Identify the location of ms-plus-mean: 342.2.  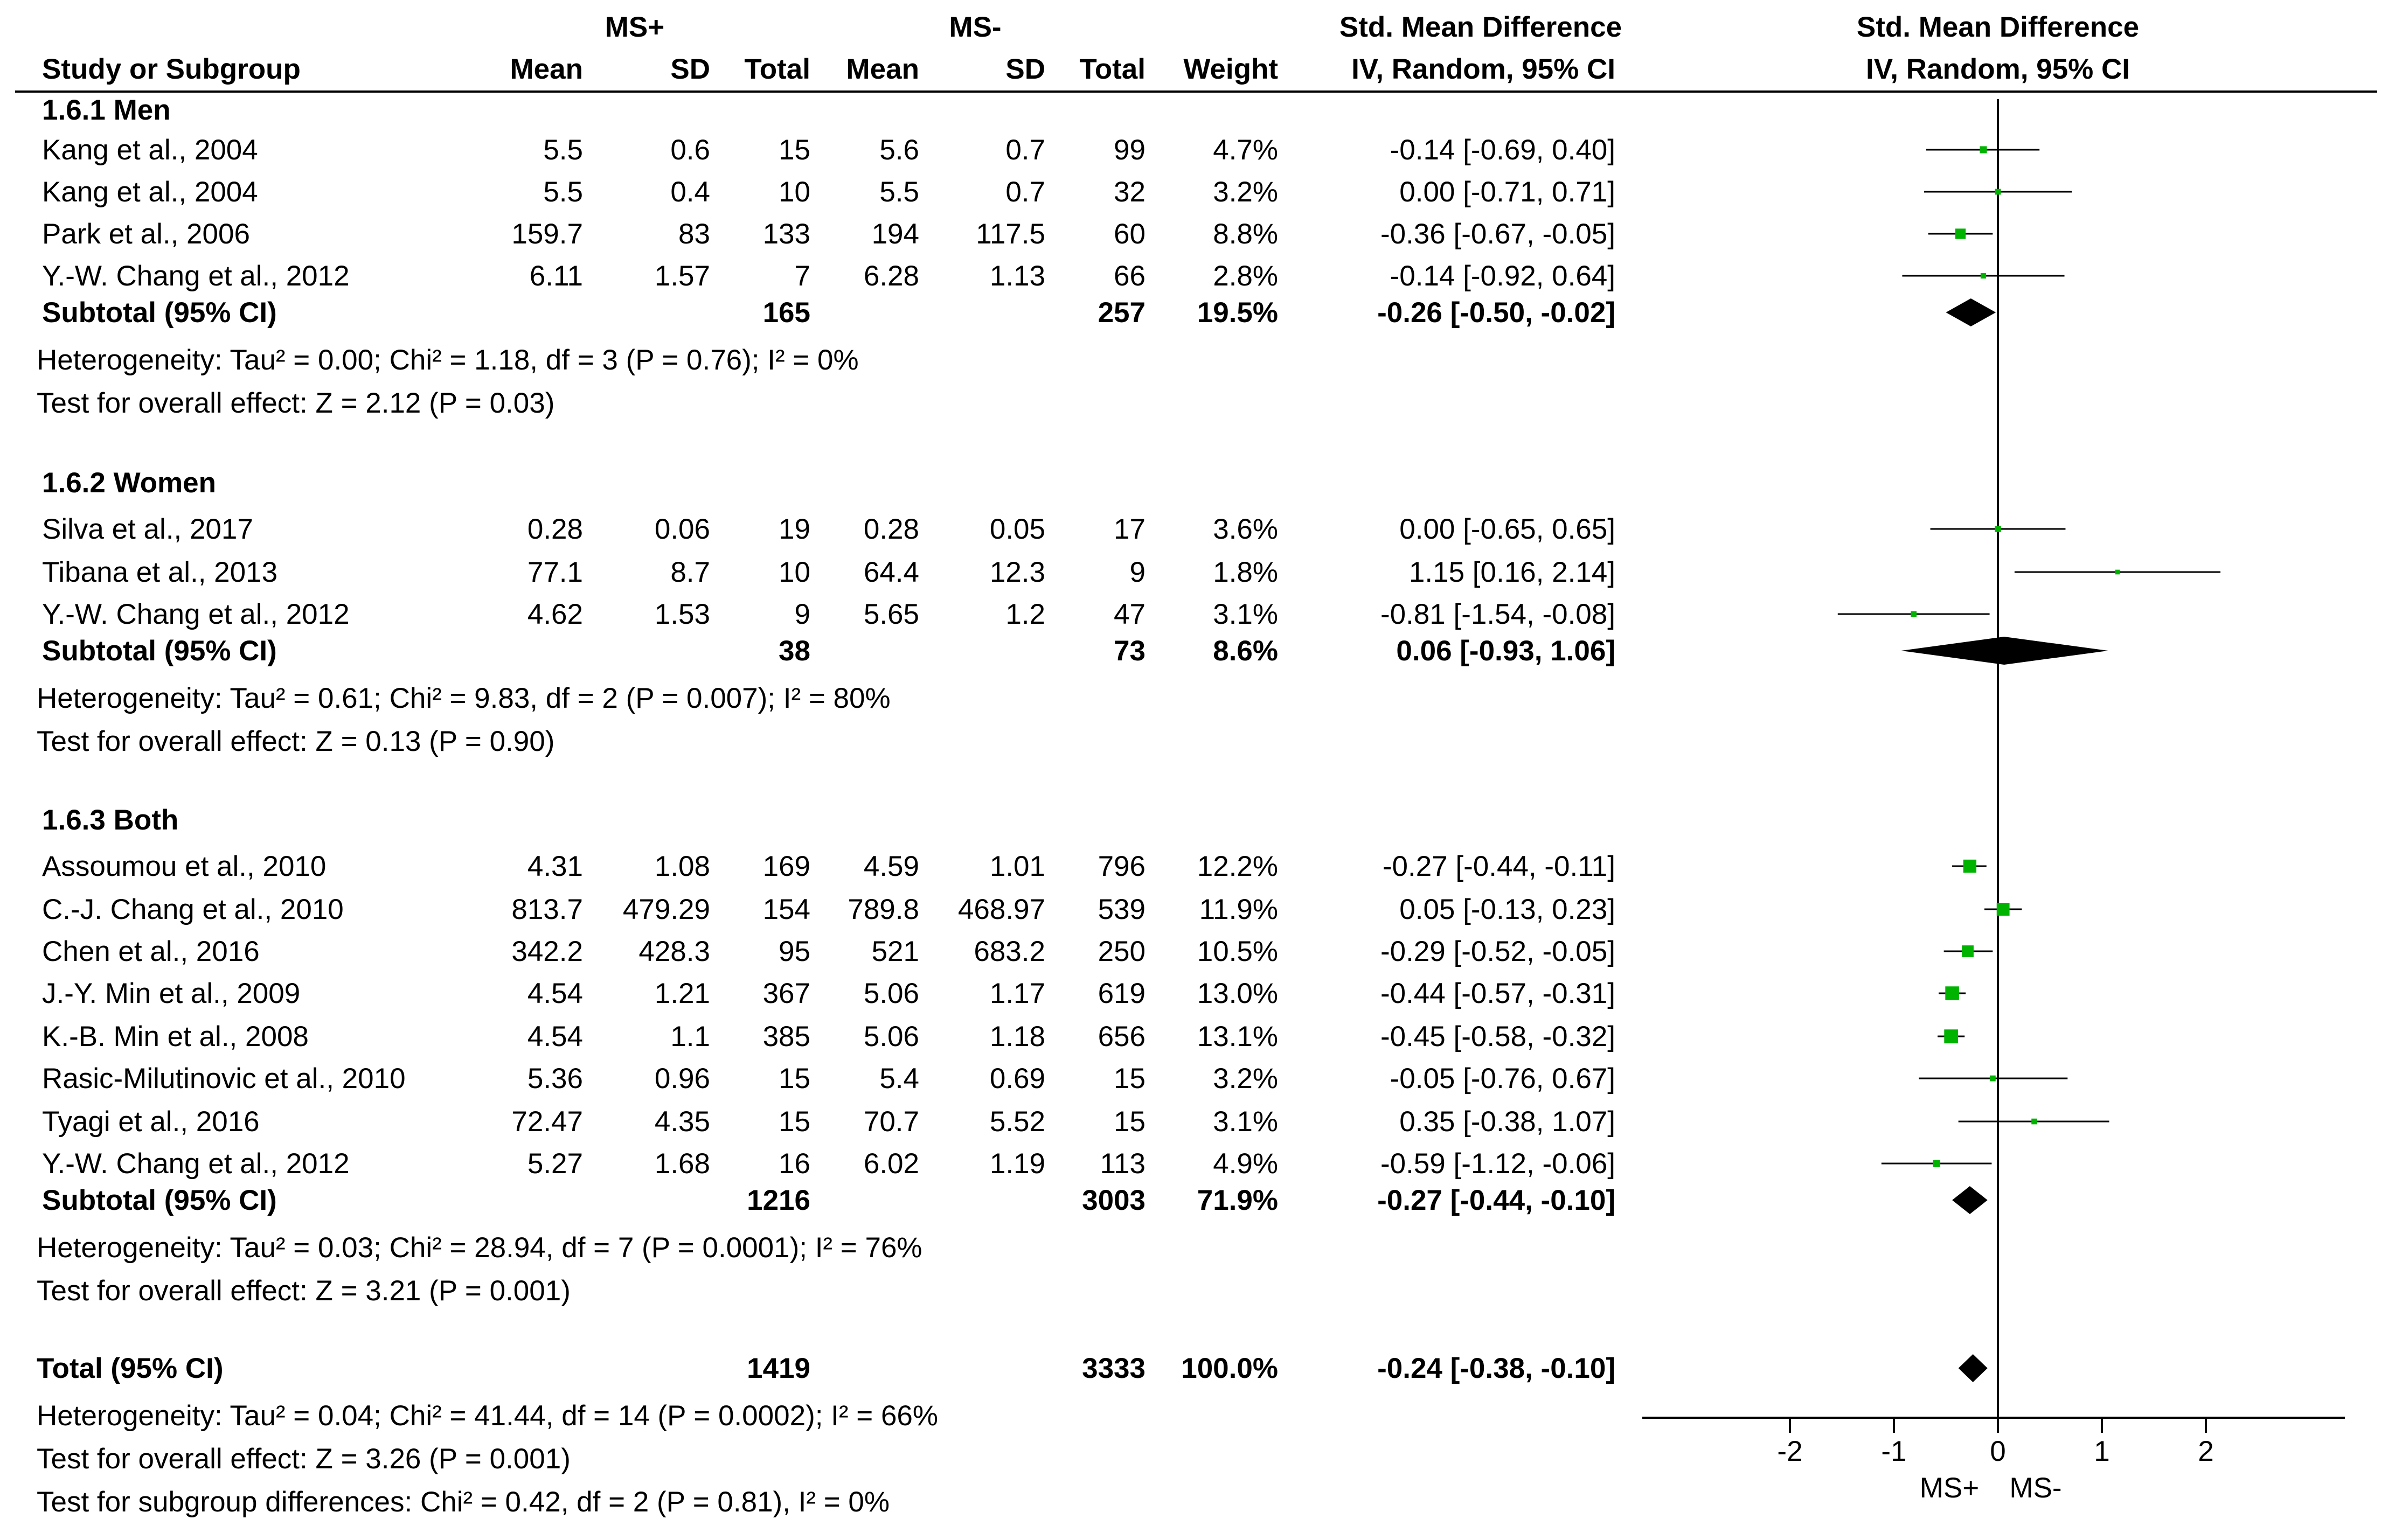
(547, 951).